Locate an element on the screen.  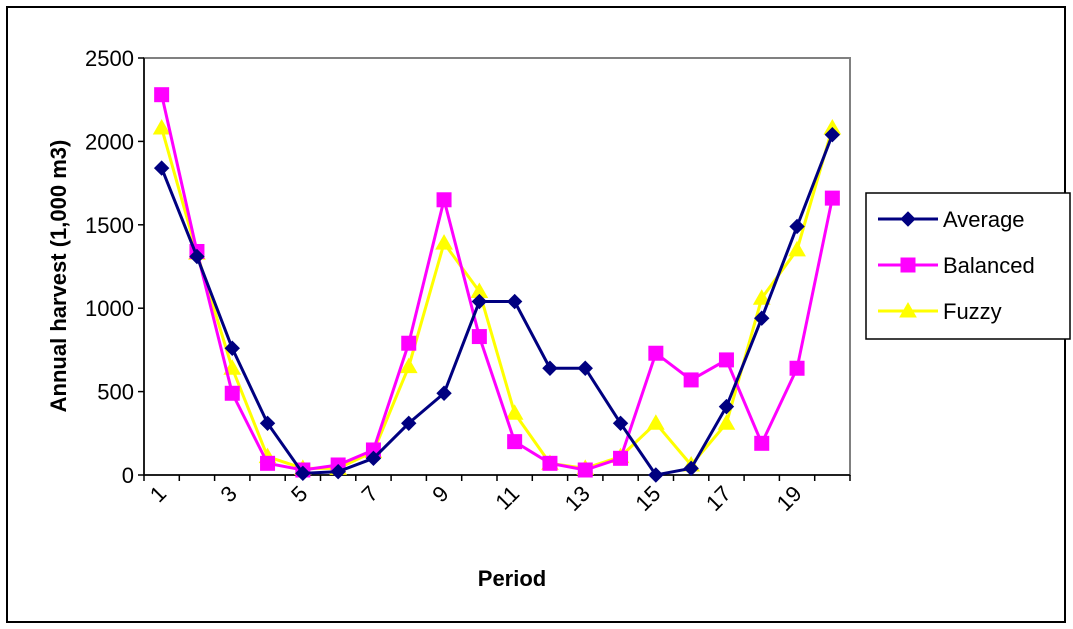
legend-label-average: Average is located at coordinates (984, 219).